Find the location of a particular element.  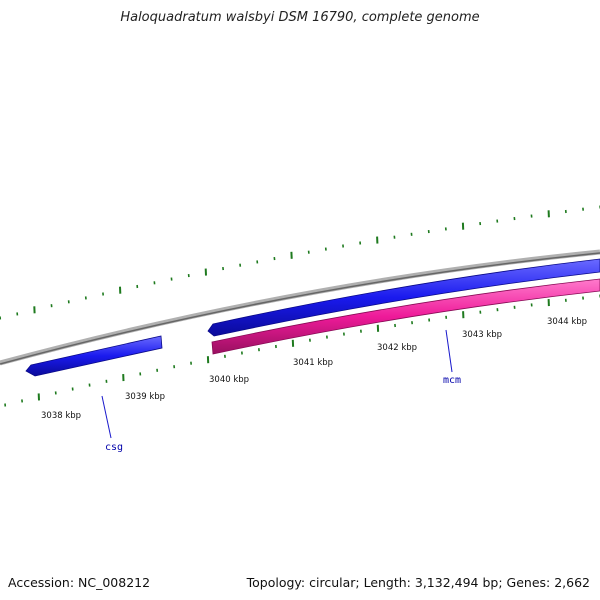

gene-reverse-arrow is located at coordinates (405, 316).